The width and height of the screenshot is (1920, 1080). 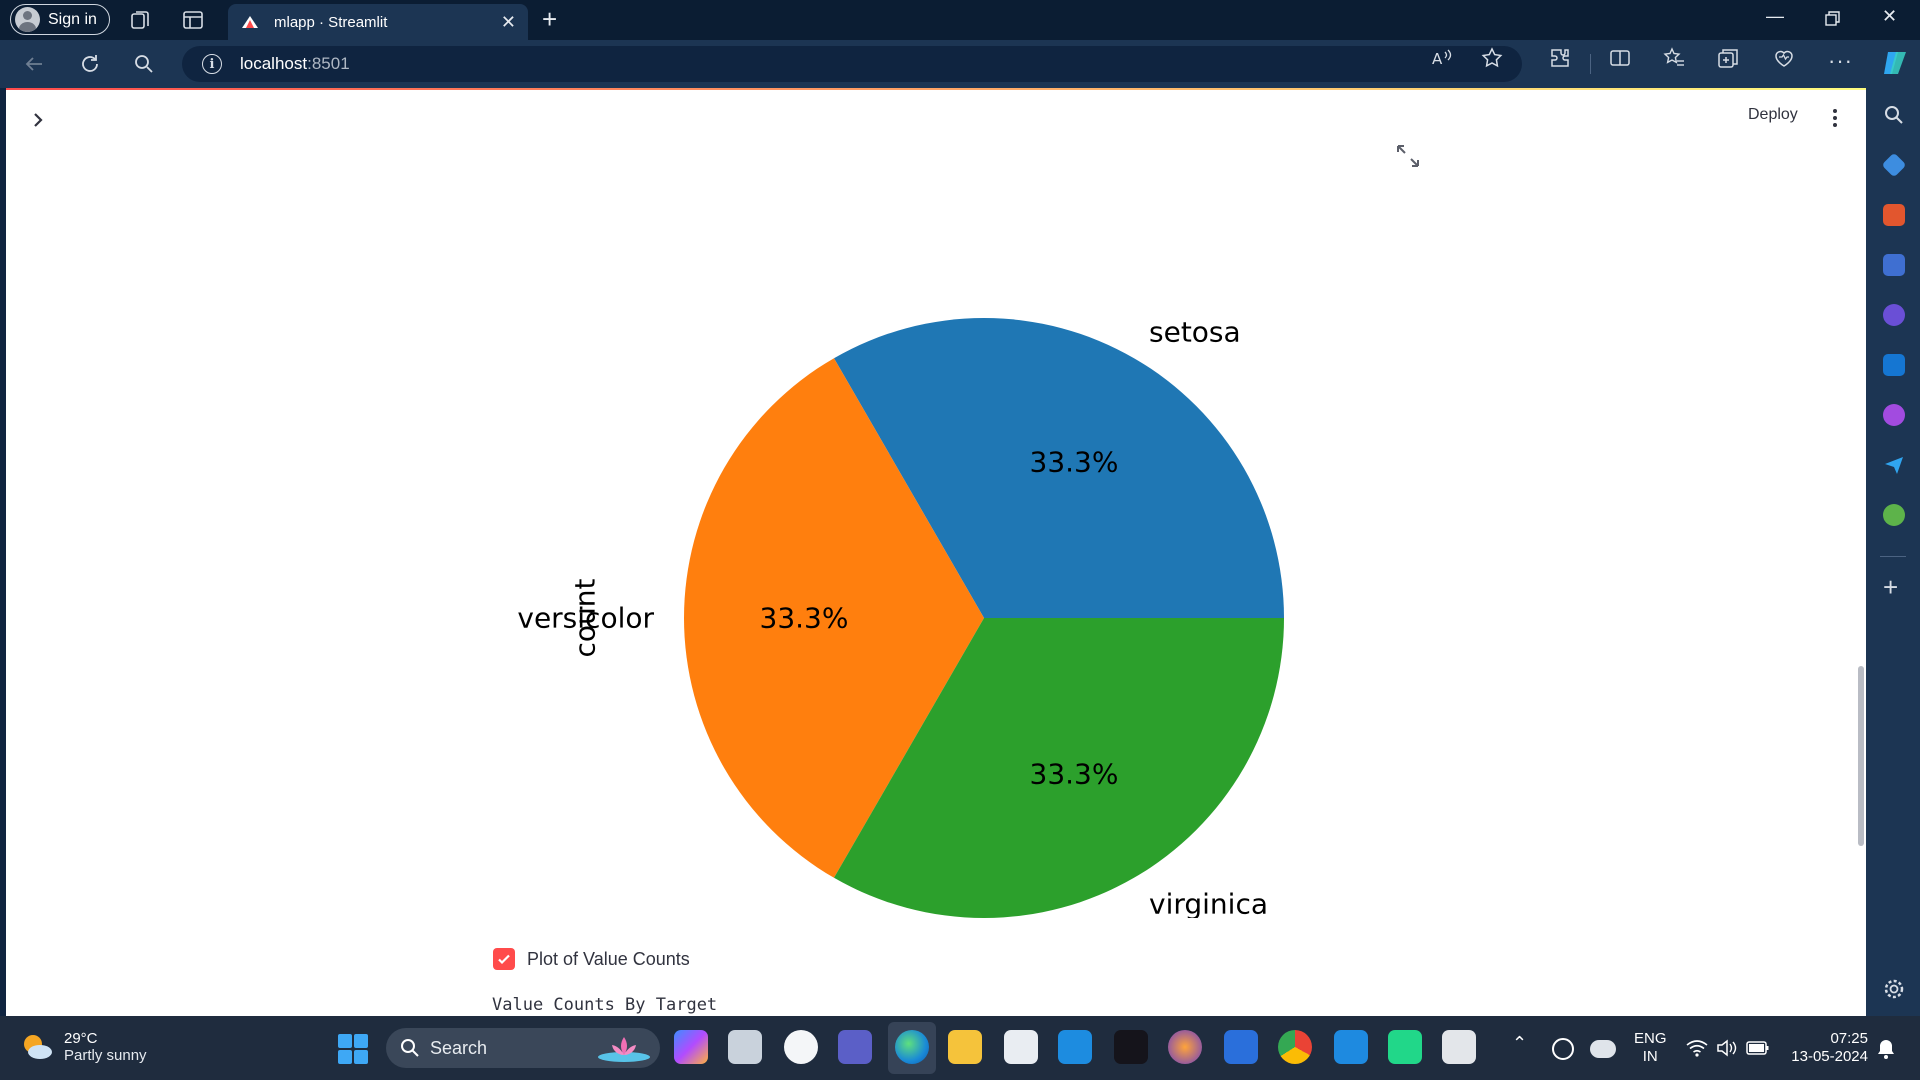 I want to click on vscode-icon, so click(x=1351, y=1047).